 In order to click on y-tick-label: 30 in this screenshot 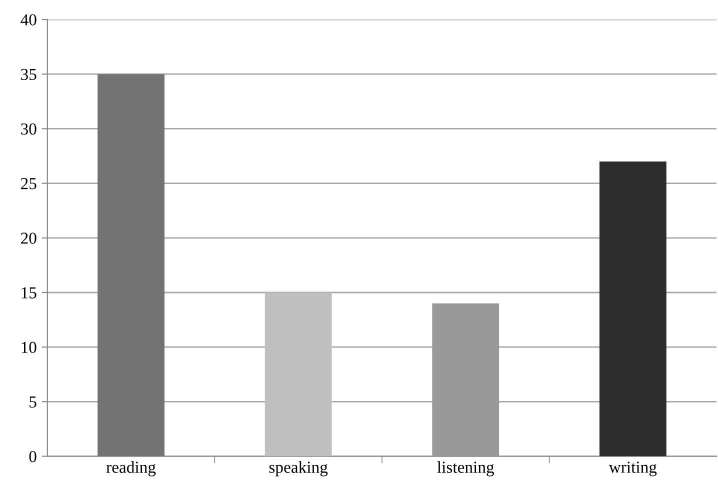, I will do `click(28, 129)`.